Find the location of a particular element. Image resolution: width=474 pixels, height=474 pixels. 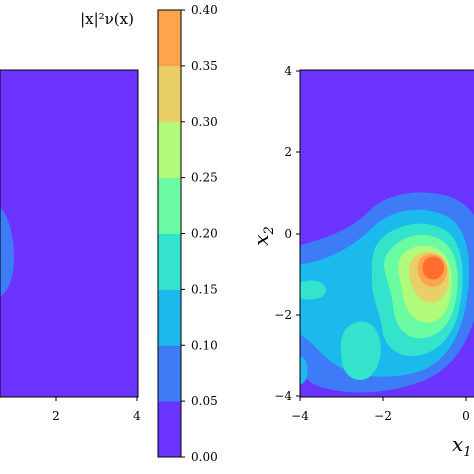

right-contour-peak is located at coordinates (433, 268).